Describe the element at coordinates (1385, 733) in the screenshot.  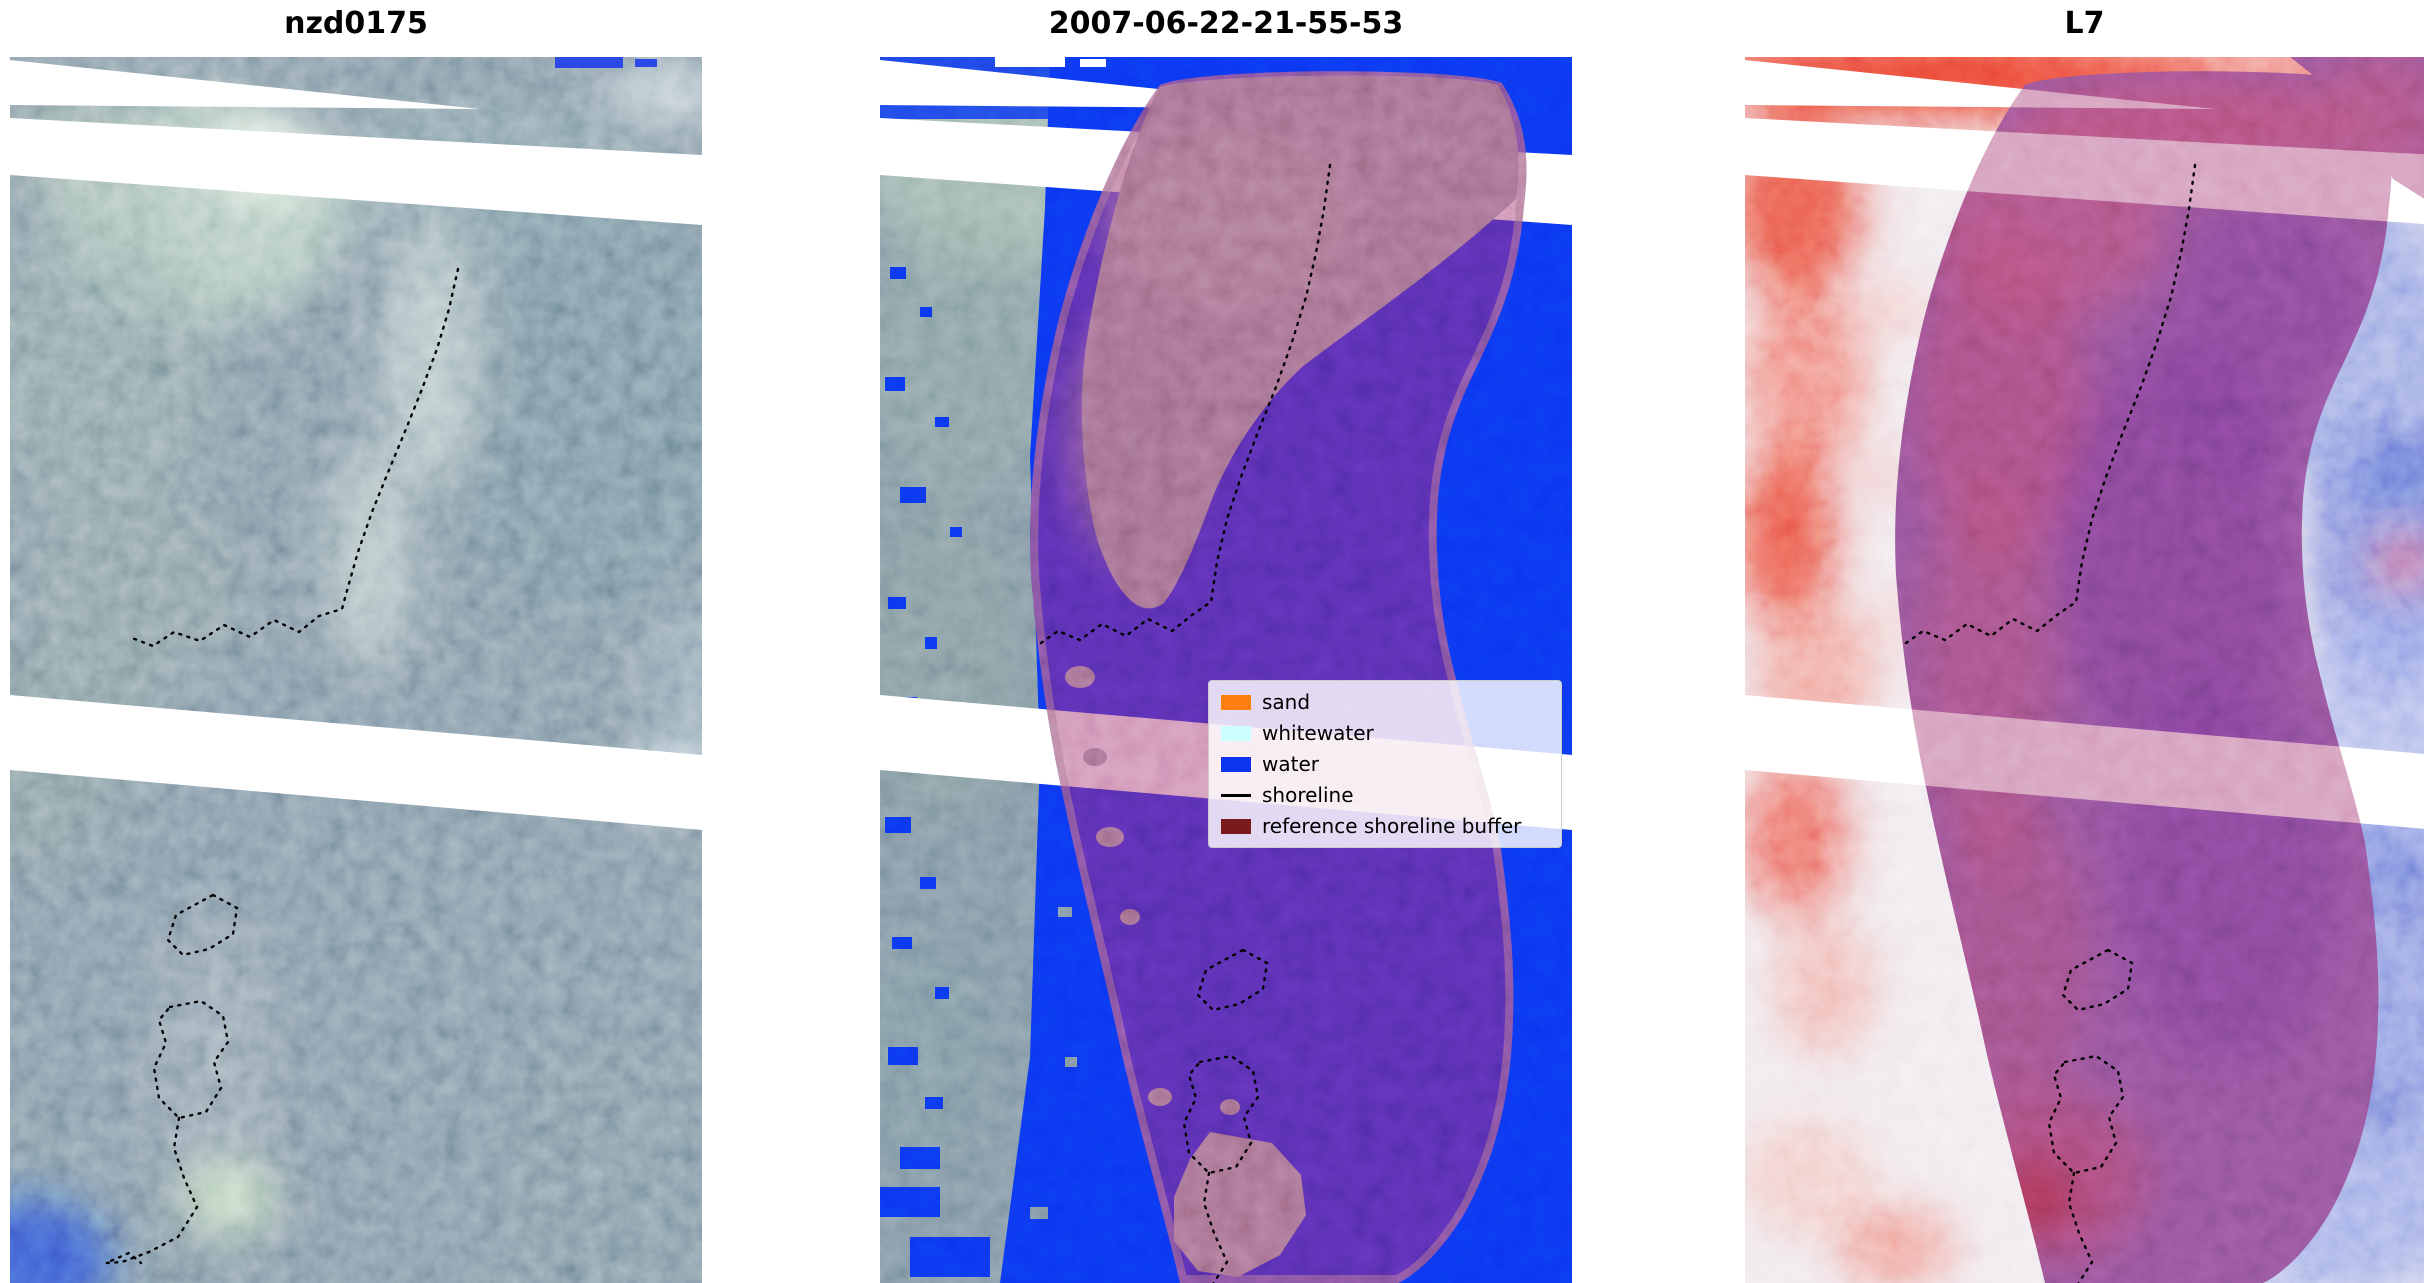
I see `legend-row-whitewater: whitewater` at that location.